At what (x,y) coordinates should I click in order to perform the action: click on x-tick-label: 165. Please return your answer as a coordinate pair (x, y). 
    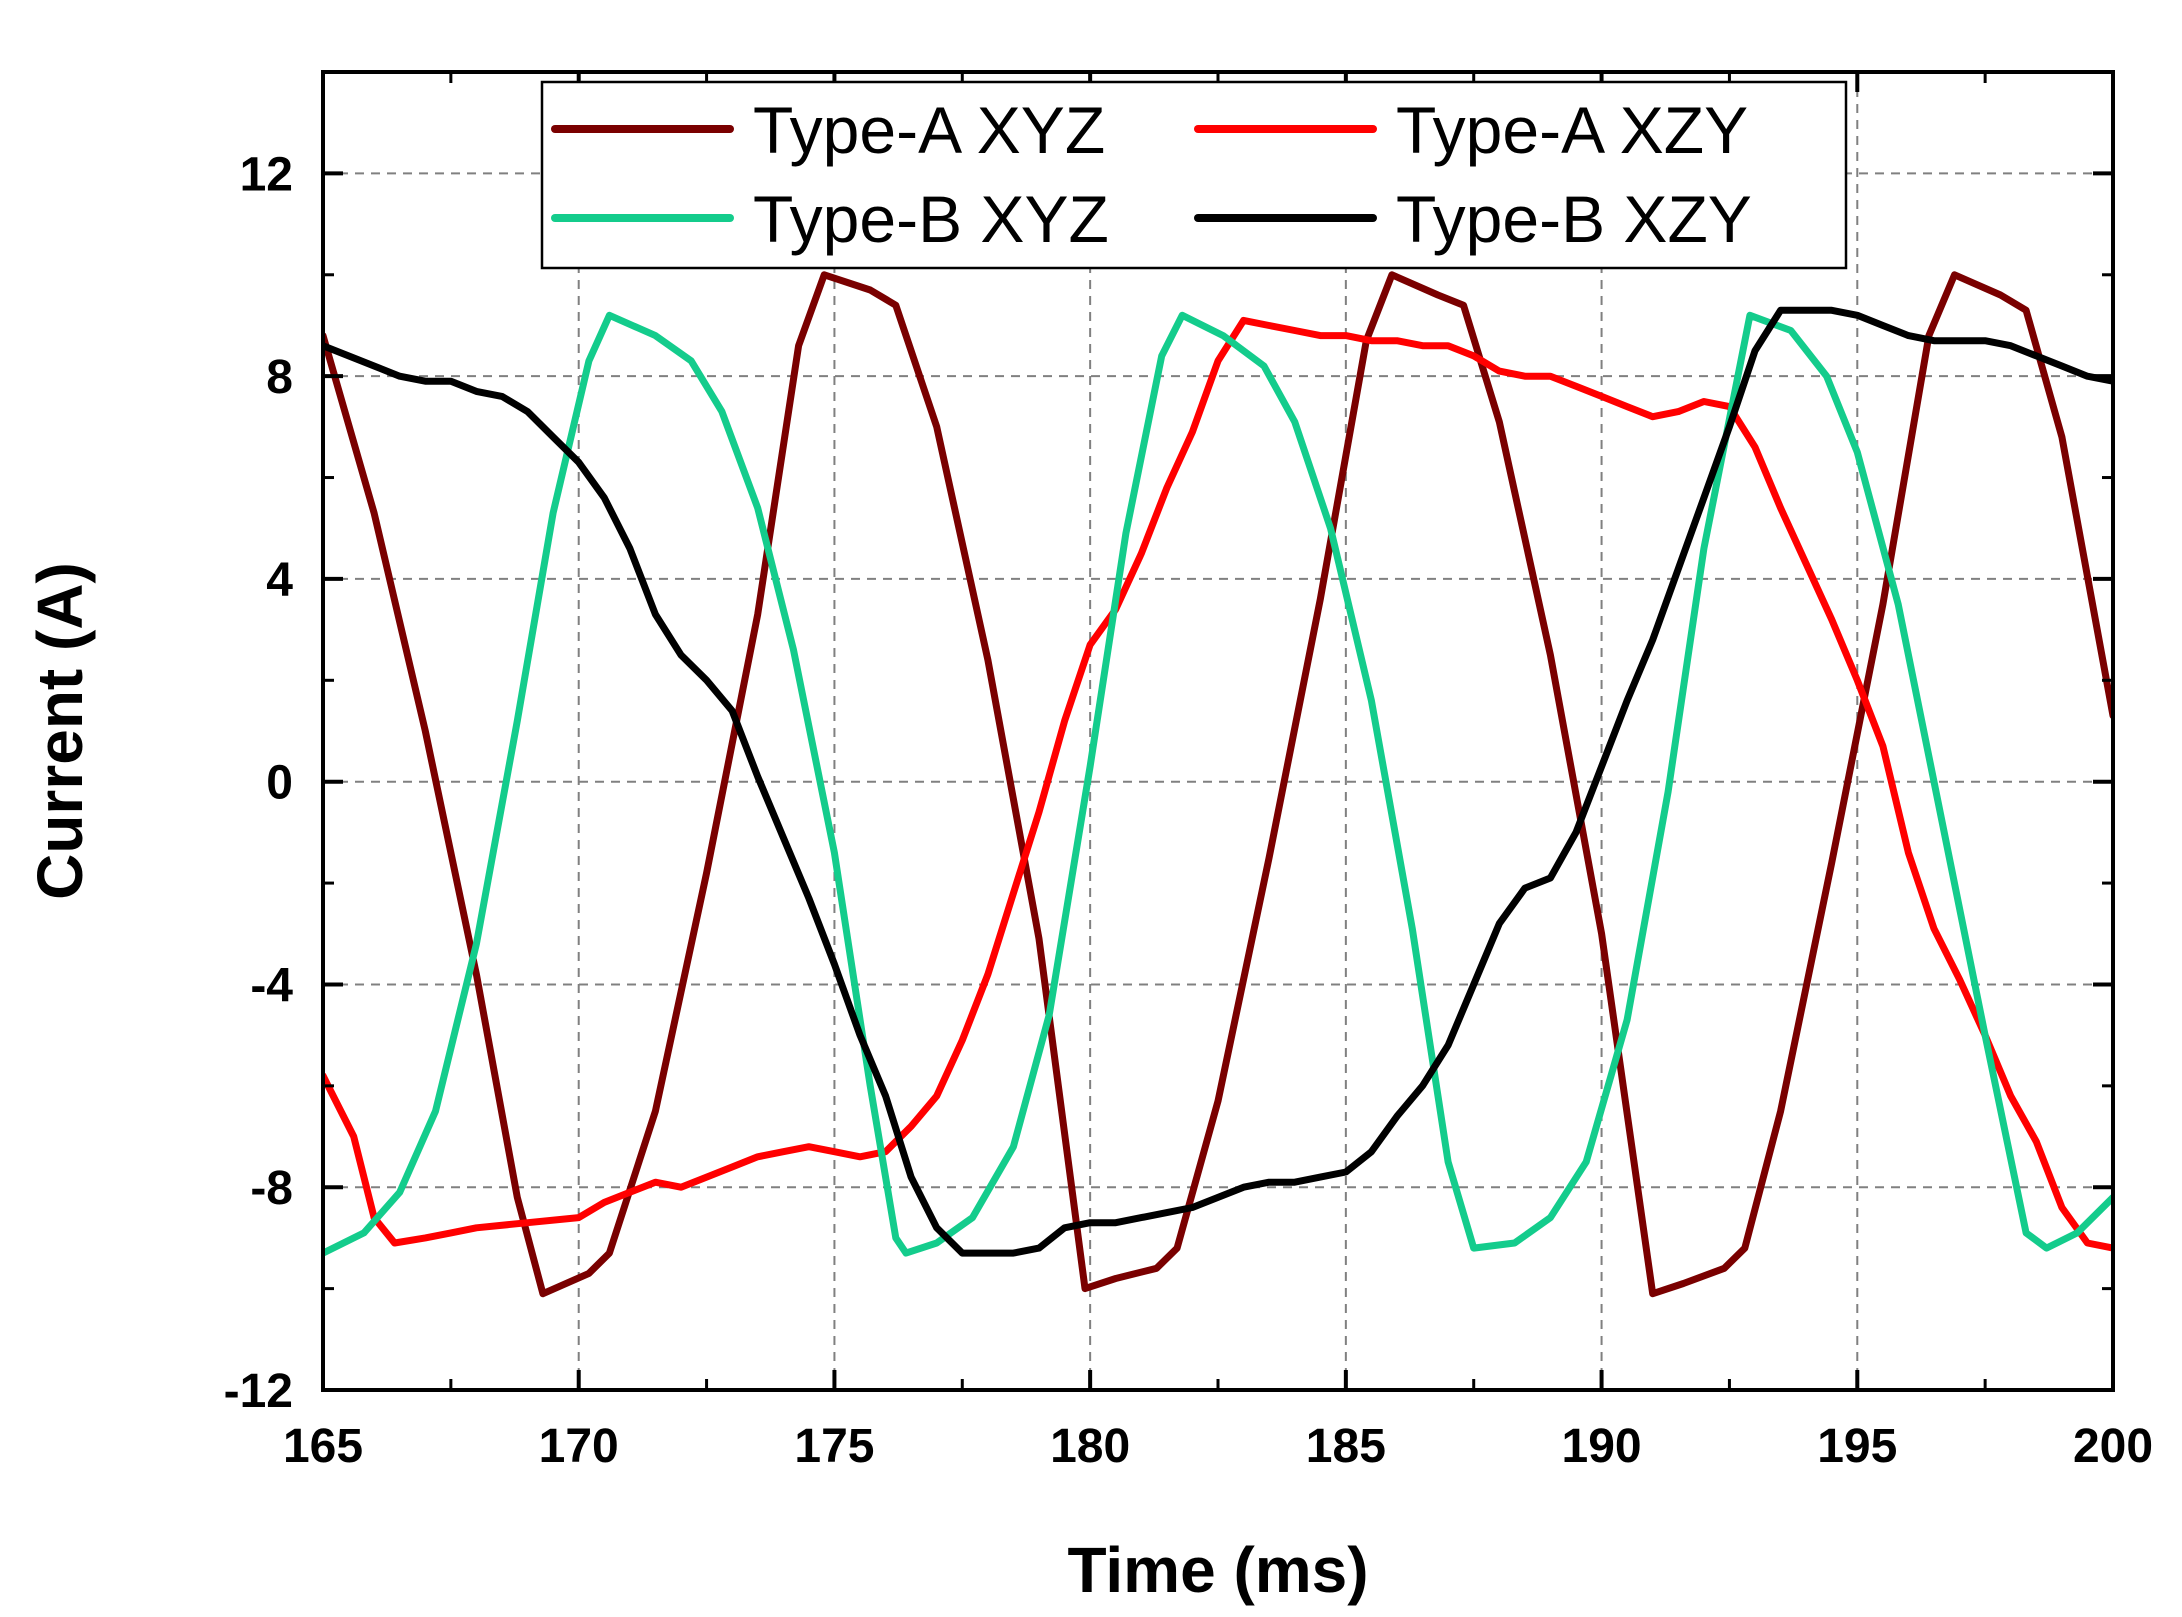
    Looking at the image, I should click on (323, 1446).